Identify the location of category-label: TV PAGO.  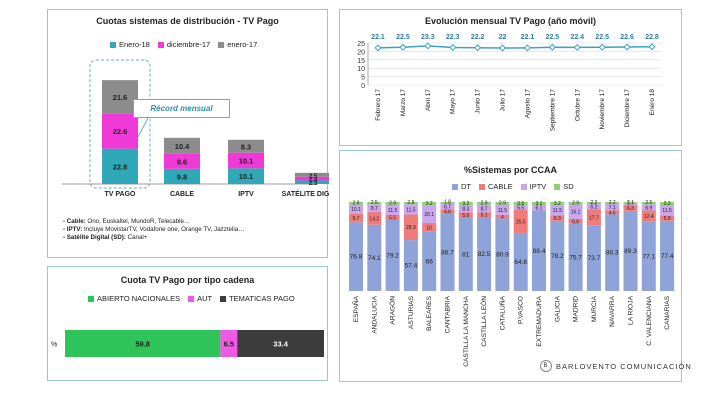
(121, 194).